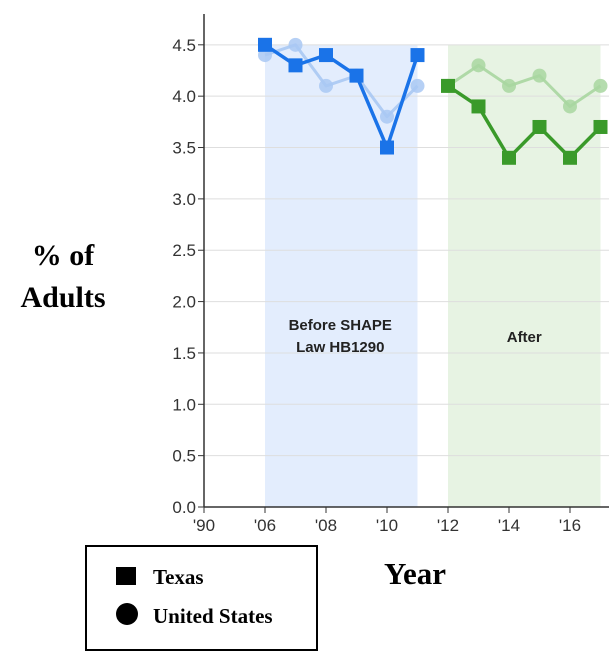 This screenshot has width=609, height=651. What do you see at coordinates (326, 525) in the screenshot?
I see `x-tick-label: '08` at bounding box center [326, 525].